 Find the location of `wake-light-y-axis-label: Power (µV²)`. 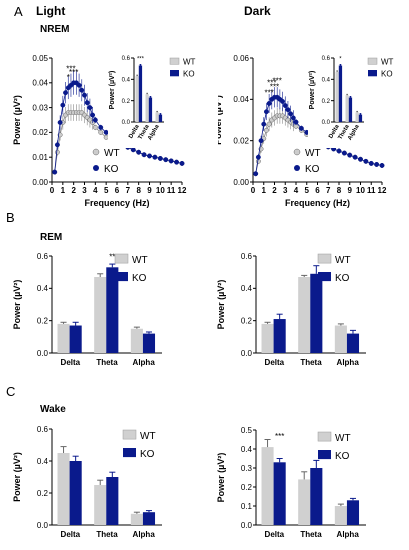

wake-light-y-axis-label: Power (µV²) is located at coordinates (17, 477).